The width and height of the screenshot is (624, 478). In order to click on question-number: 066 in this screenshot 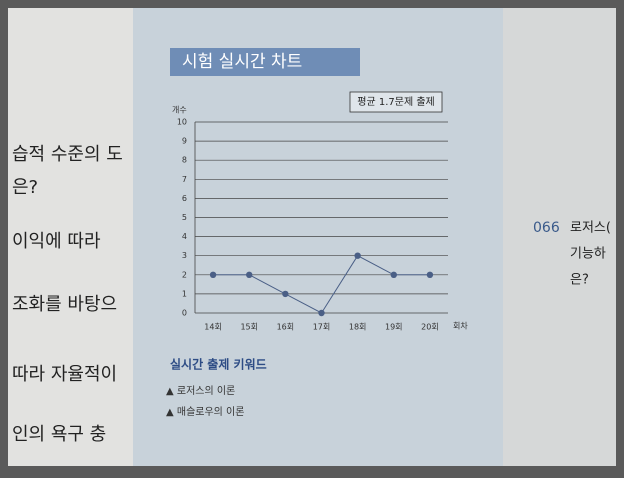, I will do `click(546, 228)`.